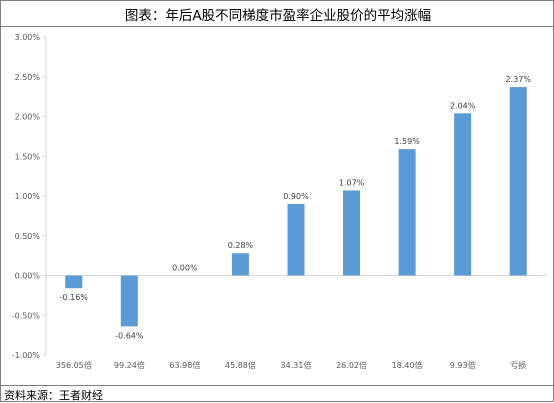 The height and width of the screenshot is (403, 554). I want to click on chart-title: 图表：年后A股不同梯度市盈率企业股价的平均涨幅, so click(278, 16).